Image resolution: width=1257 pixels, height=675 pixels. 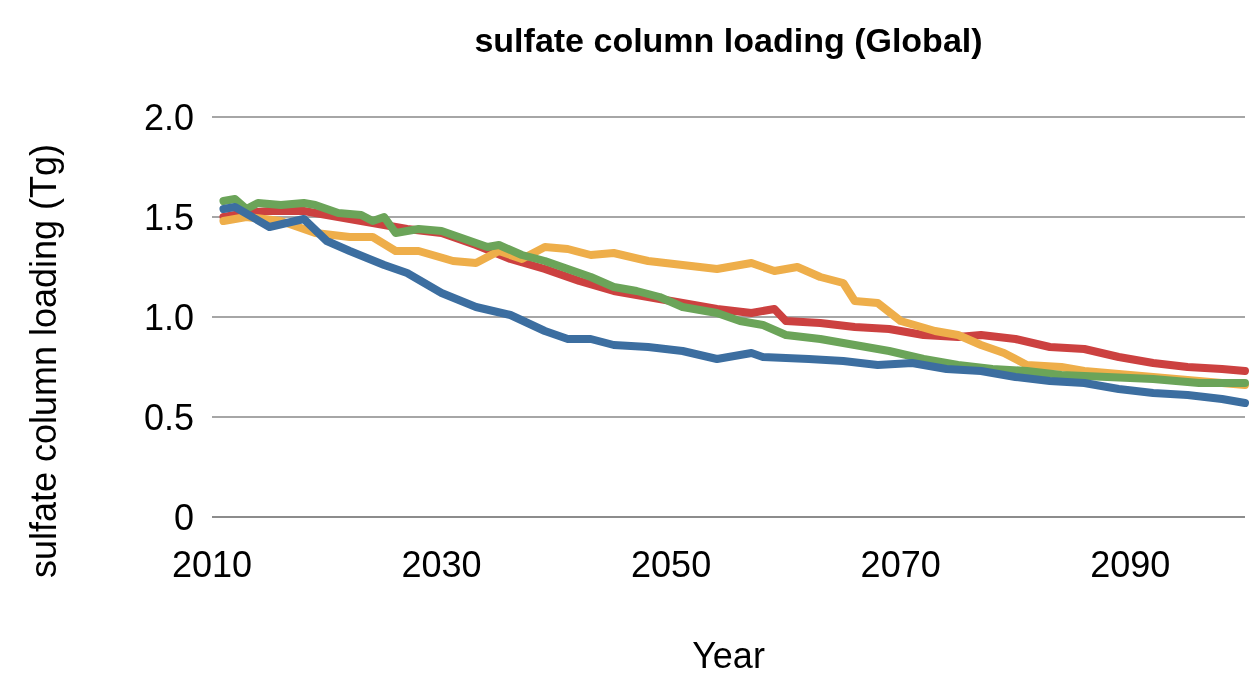 What do you see at coordinates (168, 417) in the screenshot?
I see `y-tick-label: 0.5` at bounding box center [168, 417].